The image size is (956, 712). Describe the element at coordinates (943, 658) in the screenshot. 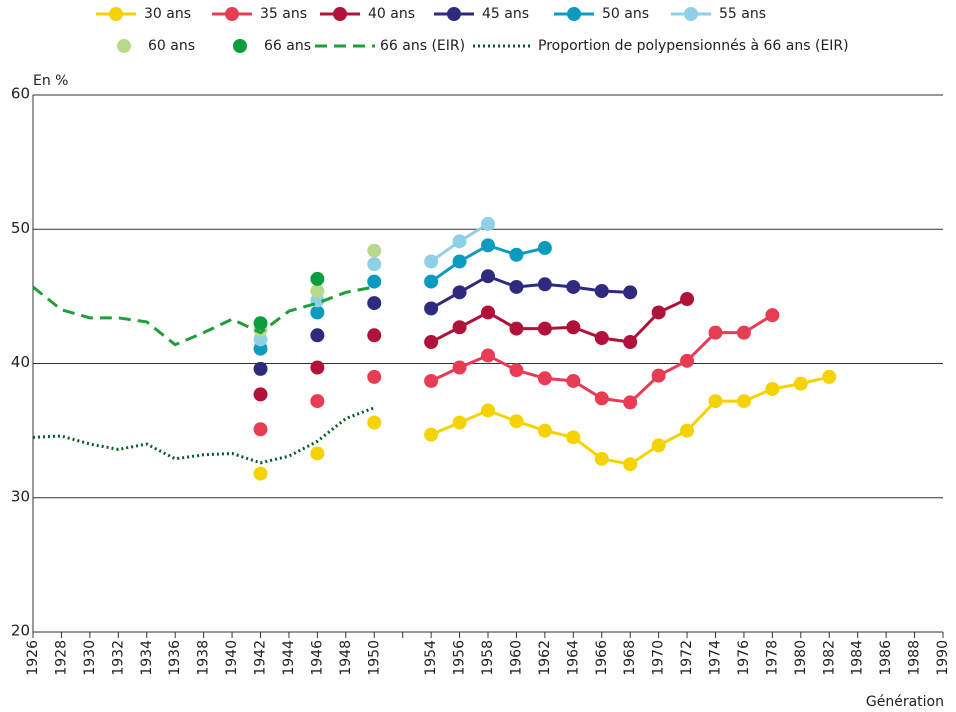

I see `x-tick-label: 1990` at that location.